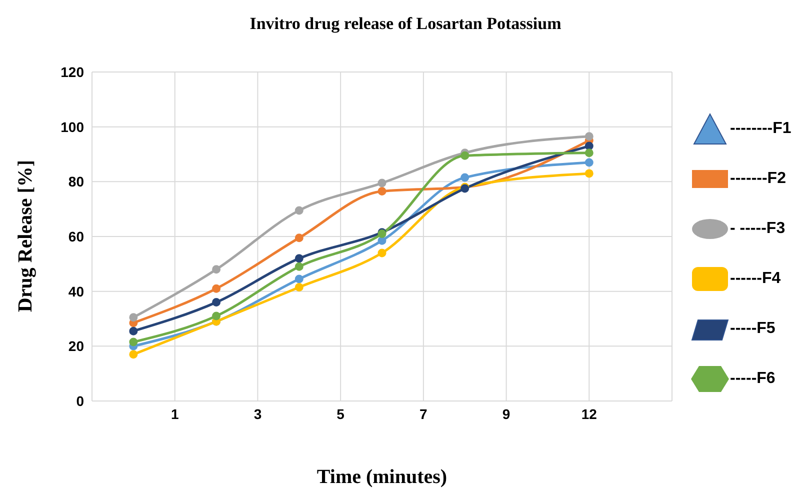 This screenshot has height=491, width=811. What do you see at coordinates (589, 414) in the screenshot?
I see `x-tick-label: 12` at bounding box center [589, 414].